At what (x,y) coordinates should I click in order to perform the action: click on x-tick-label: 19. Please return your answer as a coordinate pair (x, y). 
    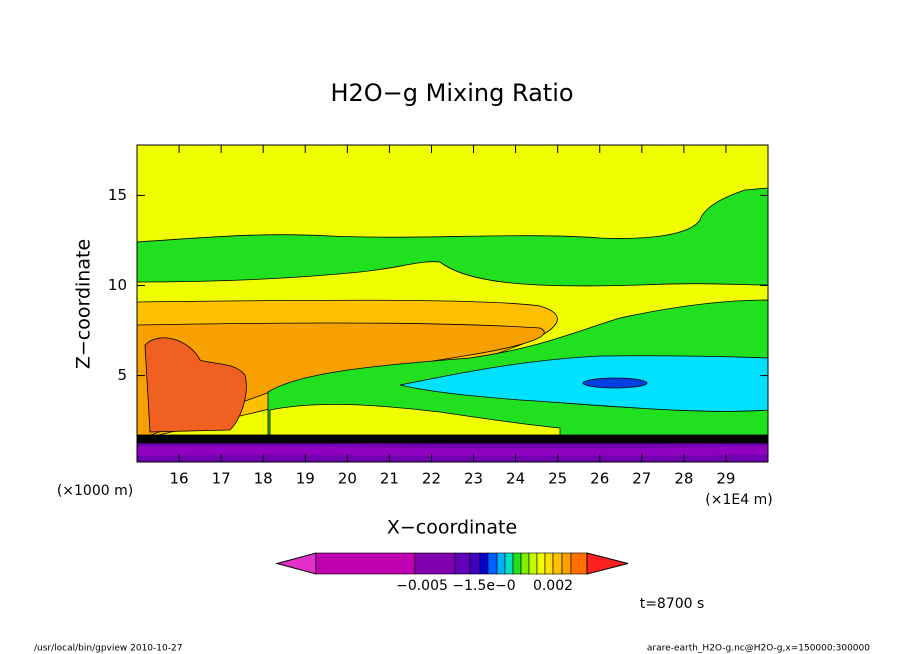
    Looking at the image, I should click on (305, 479).